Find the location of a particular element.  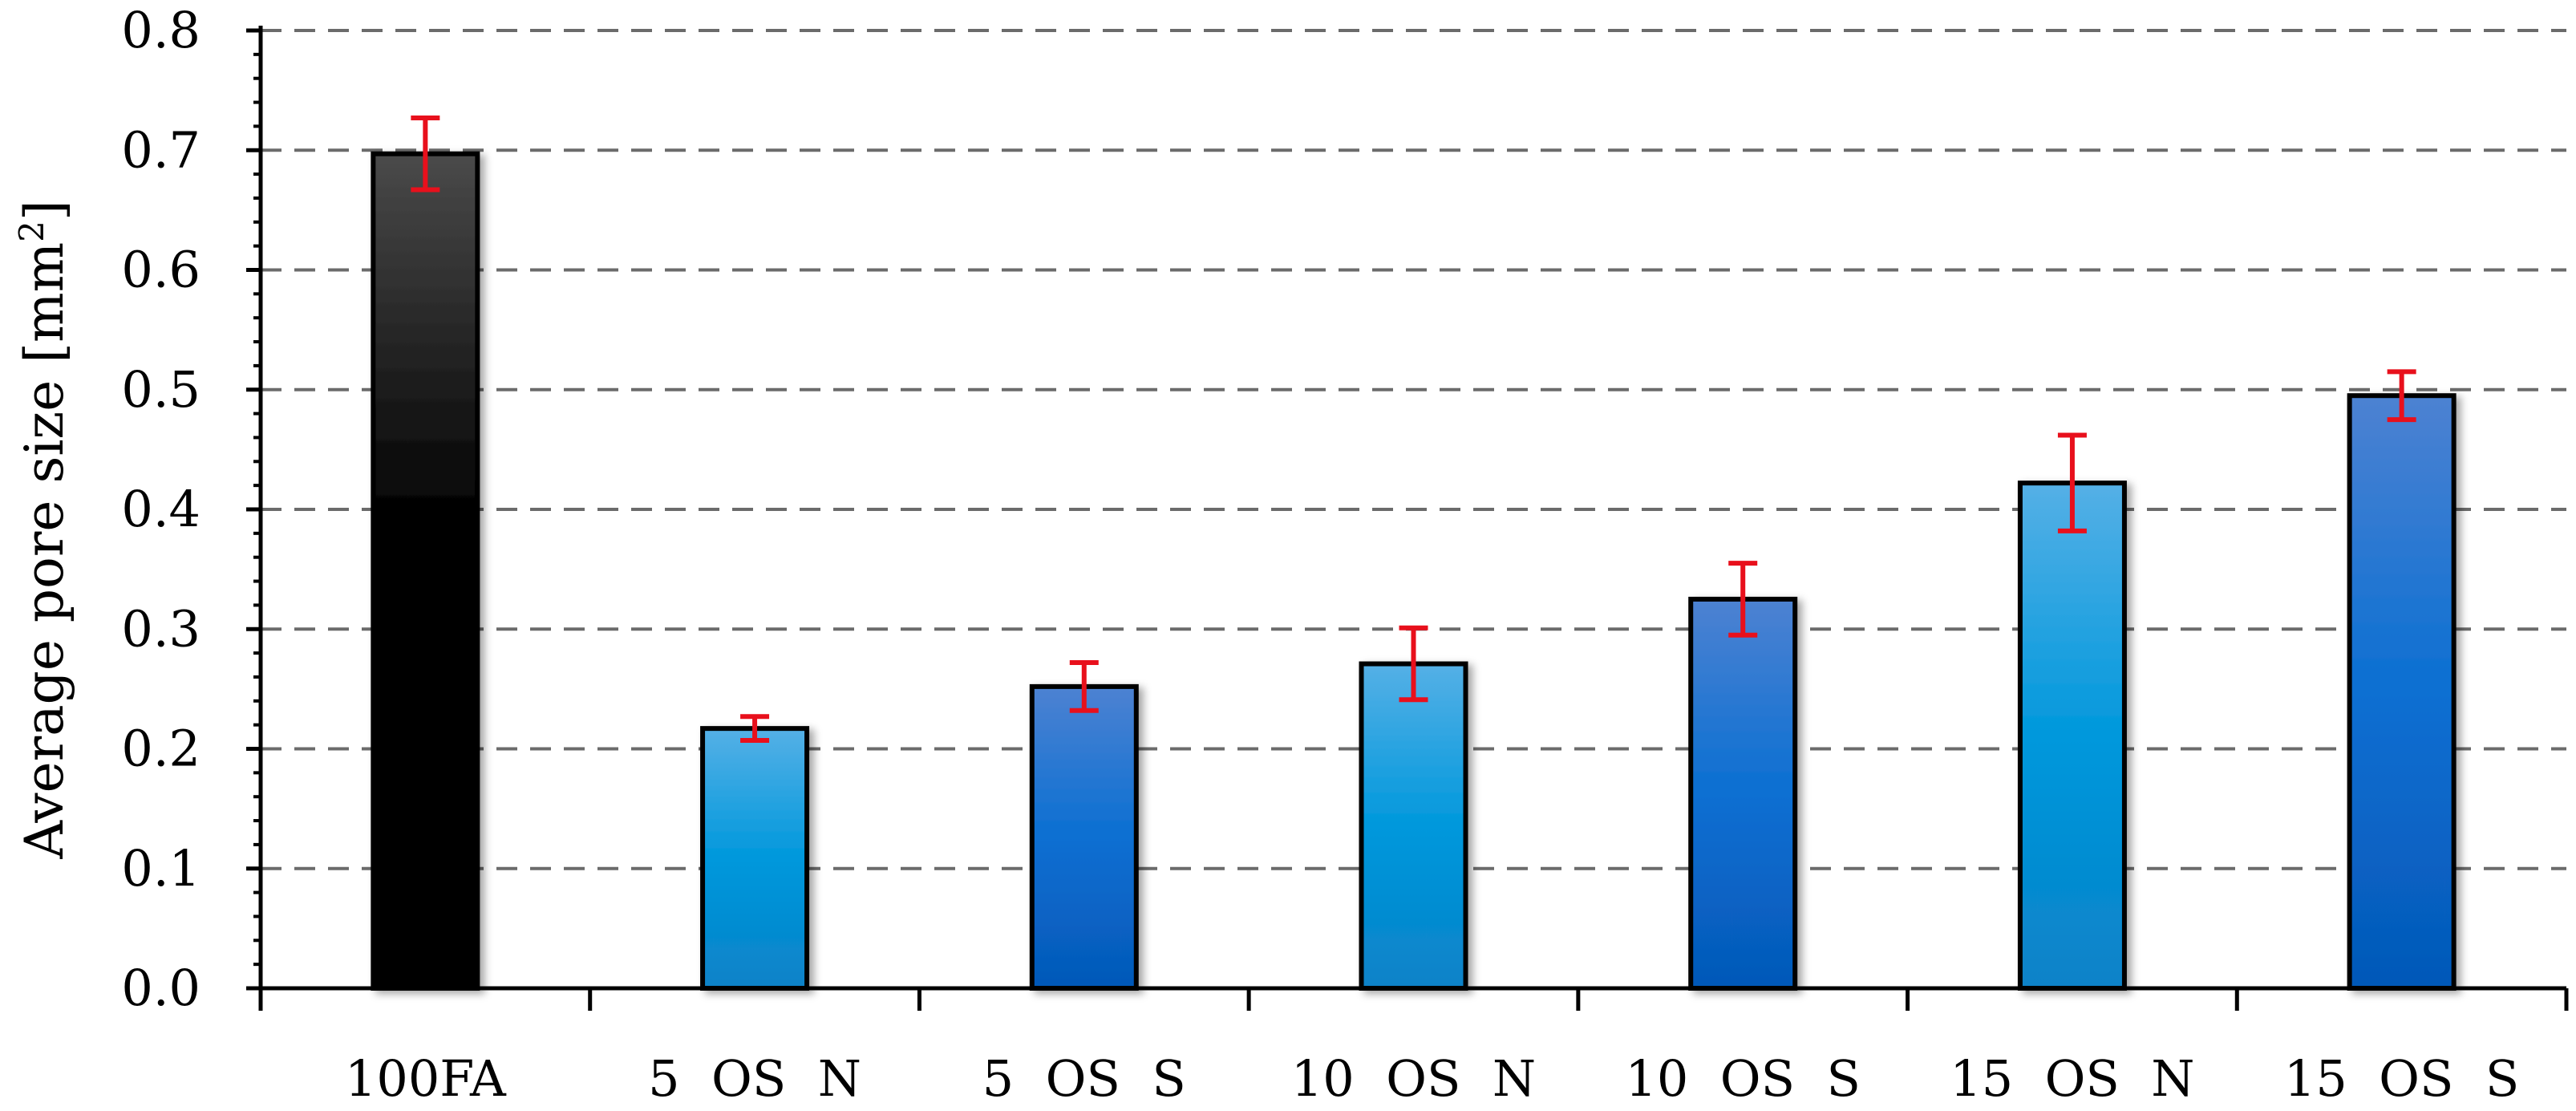

y-tick-label: 0.8 is located at coordinates (160, 30).